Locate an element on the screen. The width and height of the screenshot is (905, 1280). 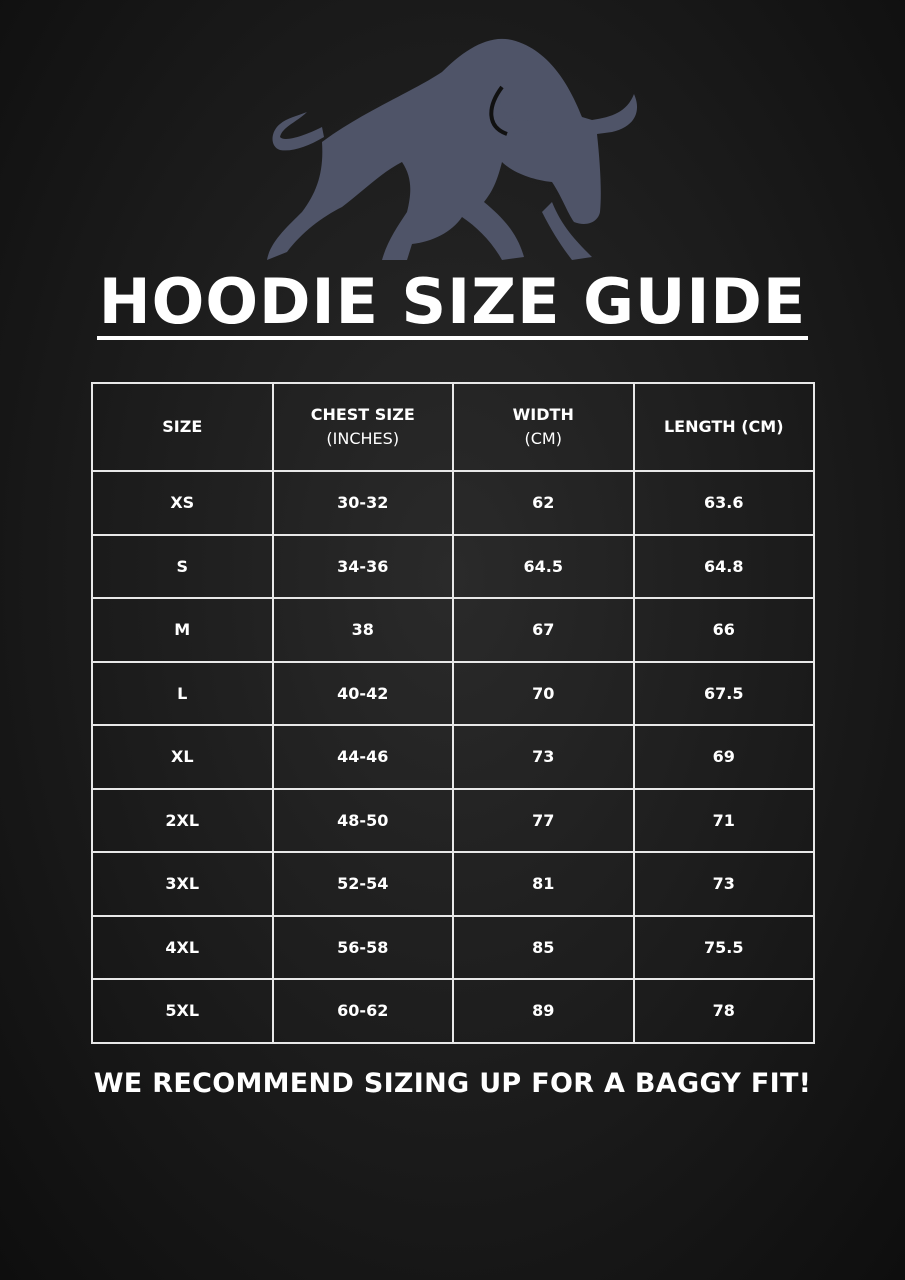
fit-note: WE RECOMMEND SIZING UP FOR A BAGGY FIT! is located at coordinates (452, 1083).